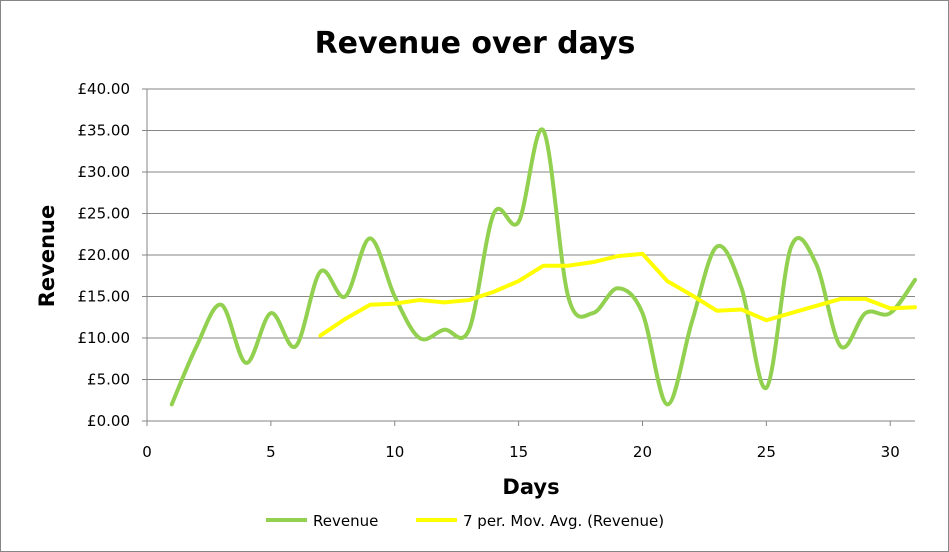 This screenshot has height=552, width=949. Describe the element at coordinates (890, 452) in the screenshot. I see `x-tick-label: 30` at that location.